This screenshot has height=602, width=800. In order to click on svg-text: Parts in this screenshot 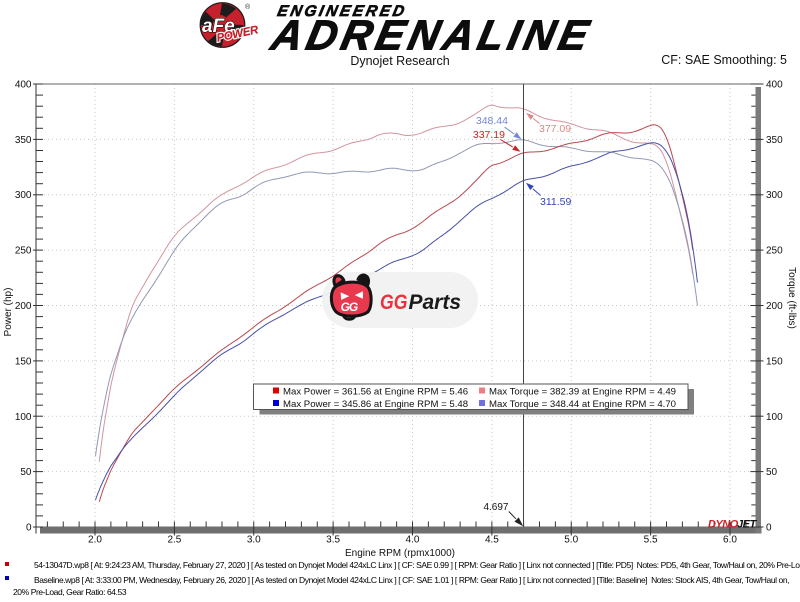, I will do `click(435, 302)`.